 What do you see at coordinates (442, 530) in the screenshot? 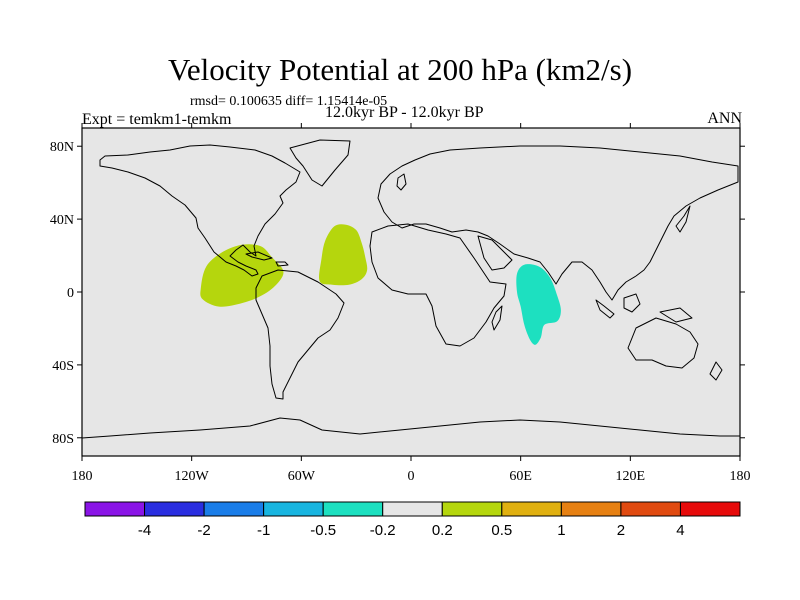
I see `colorbar-label: 0.2` at bounding box center [442, 530].